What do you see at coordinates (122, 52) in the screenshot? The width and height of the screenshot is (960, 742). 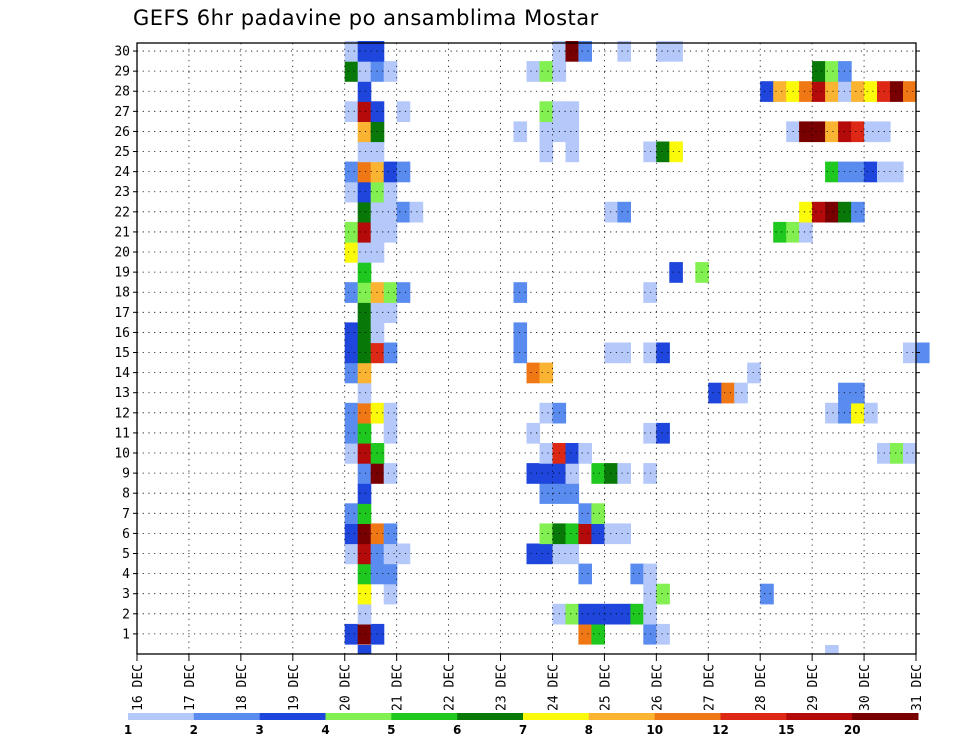 I see `y-tick-label: 30` at bounding box center [122, 52].